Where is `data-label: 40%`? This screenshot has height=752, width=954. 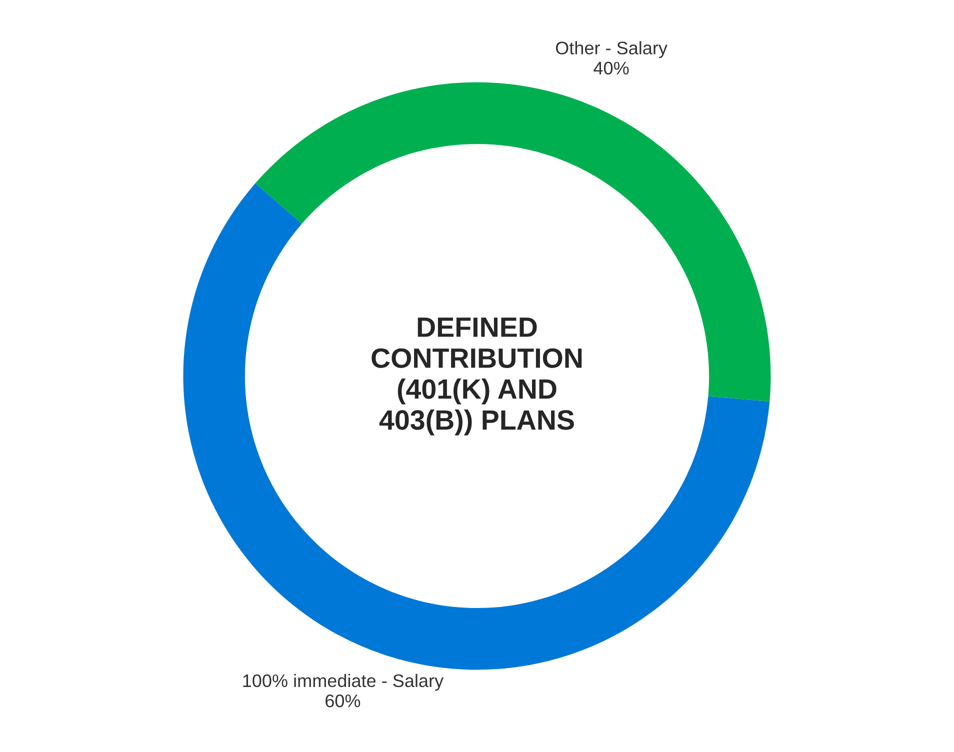
data-label: 40% is located at coordinates (611, 68).